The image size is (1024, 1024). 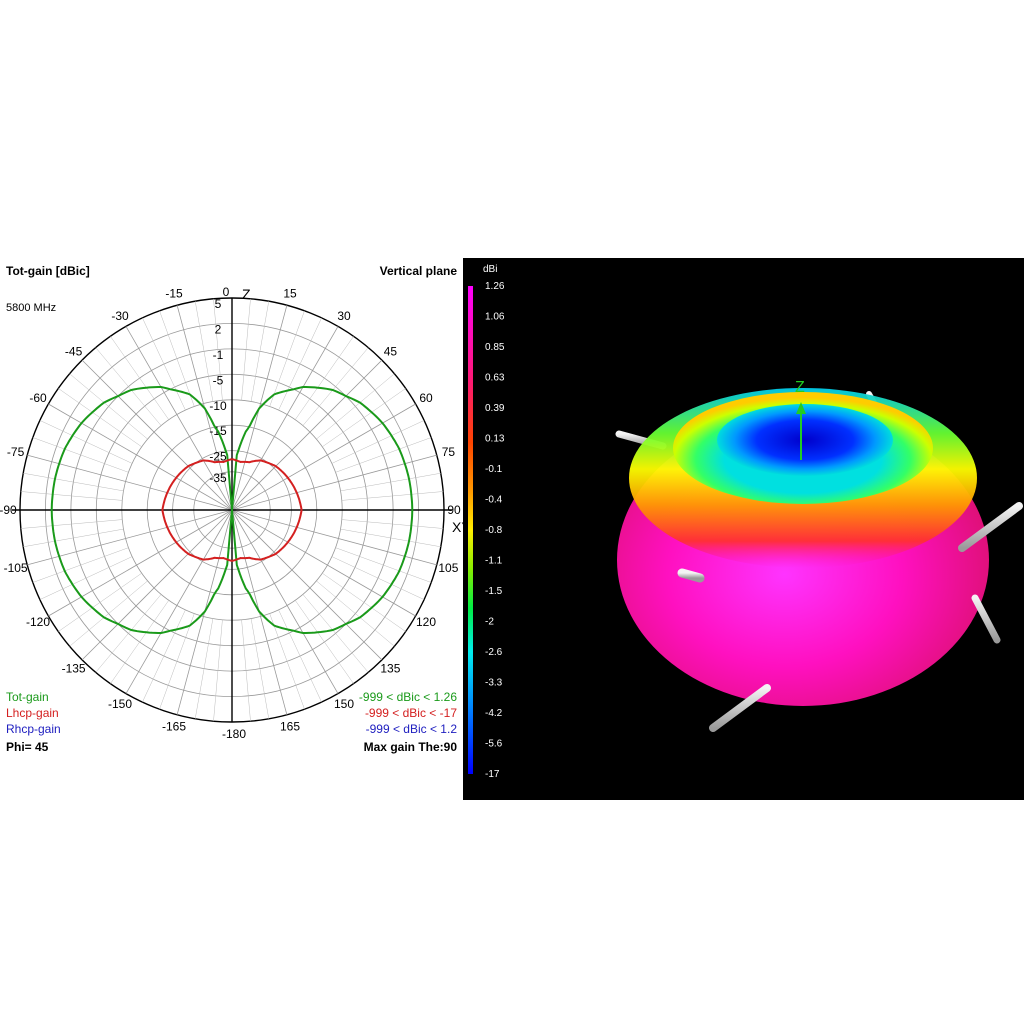 I want to click on legend-lhcp-range: -999 < dBic < -17, so click(x=410, y=713).